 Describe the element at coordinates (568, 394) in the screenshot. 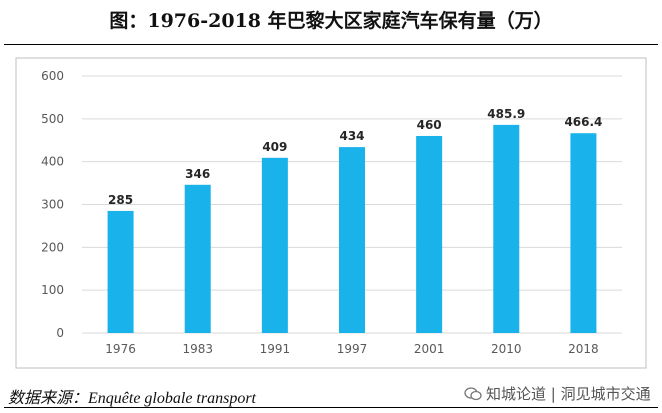

I see `watermark-text: 知城论道 | 洞见城市交通` at that location.